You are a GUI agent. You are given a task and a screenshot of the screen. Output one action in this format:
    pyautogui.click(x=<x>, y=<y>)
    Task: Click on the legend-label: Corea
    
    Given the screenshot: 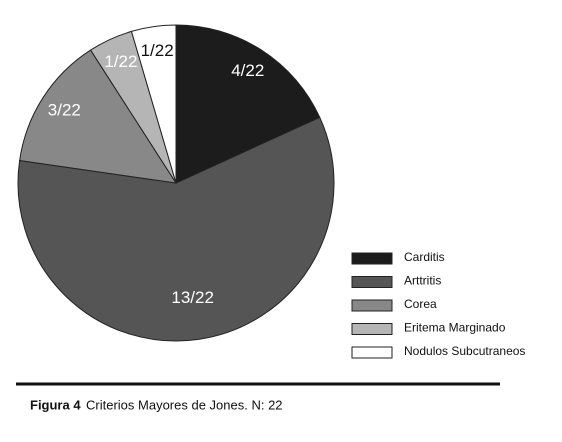 What is the action you would take?
    pyautogui.click(x=420, y=304)
    